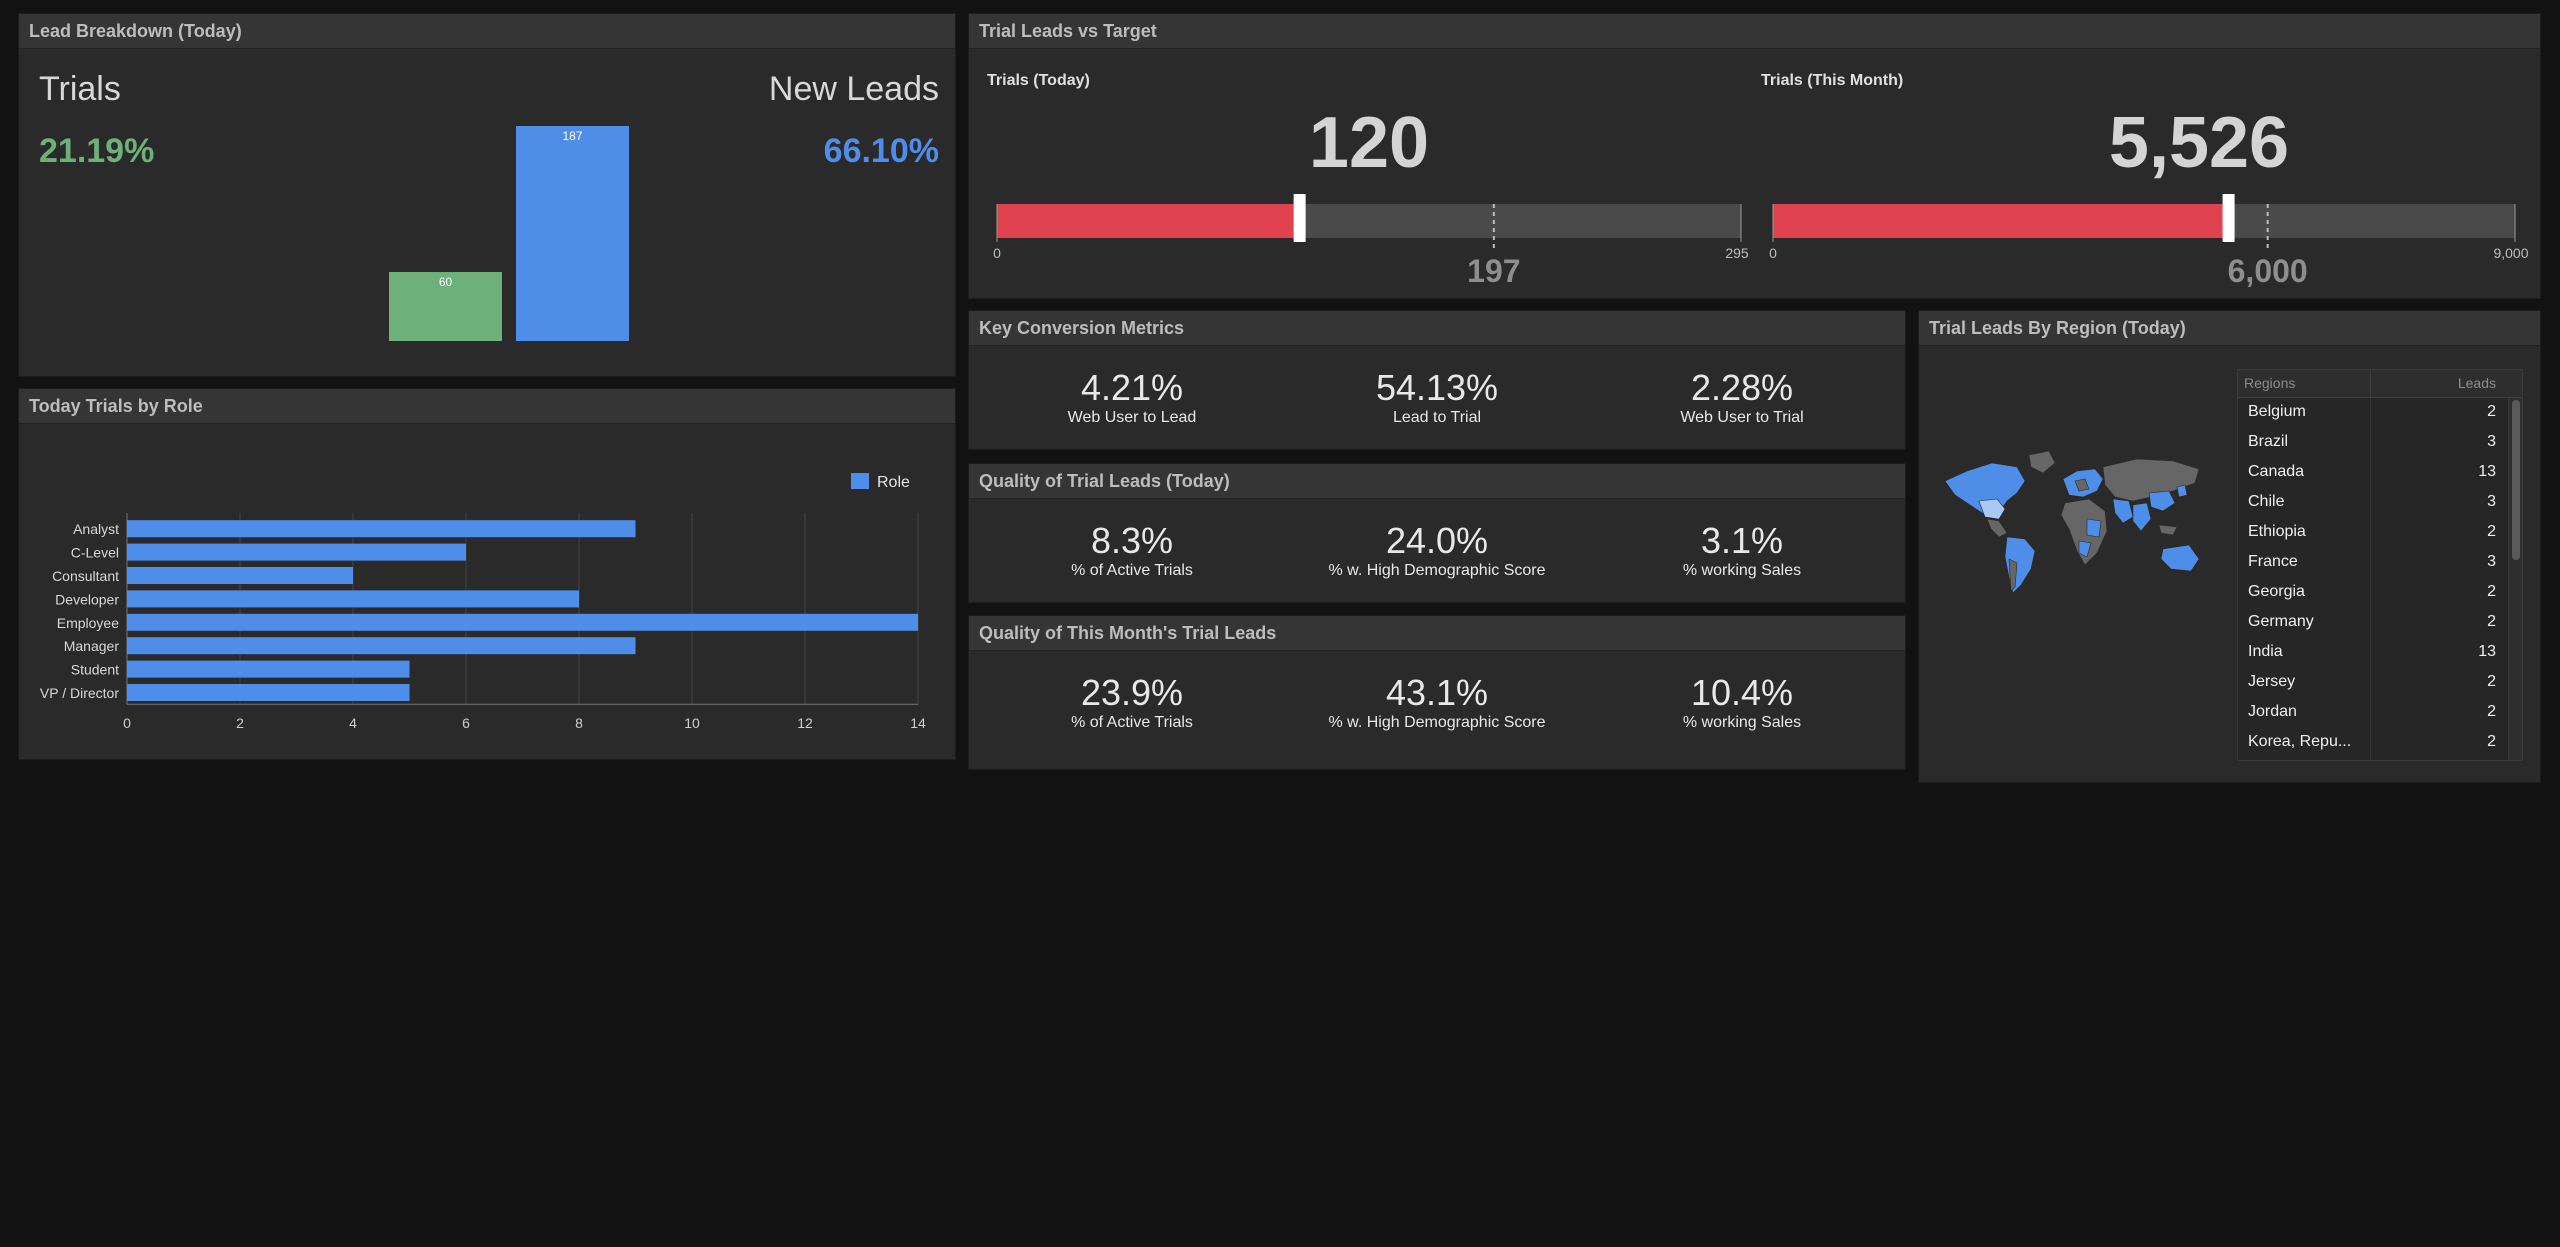  What do you see at coordinates (1369, 143) in the screenshot?
I see `gauge-today-value: 120` at bounding box center [1369, 143].